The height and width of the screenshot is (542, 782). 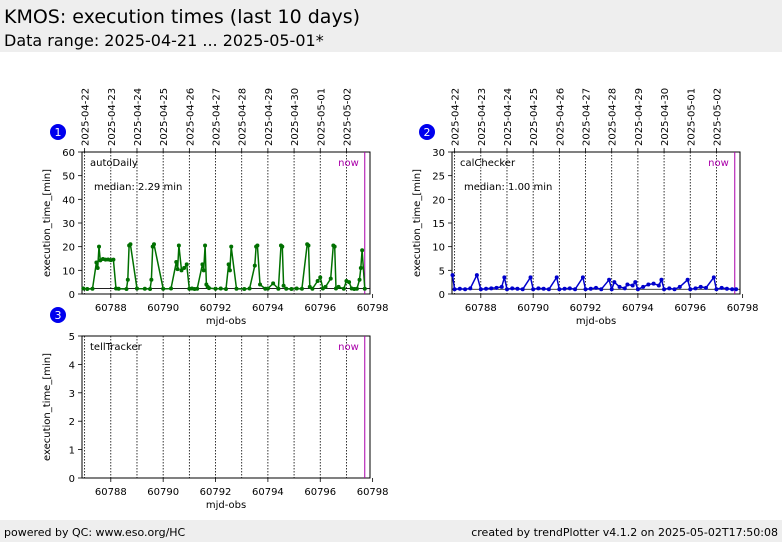 I want to click on panel3-x-tick-label: 60792, so click(x=216, y=492).